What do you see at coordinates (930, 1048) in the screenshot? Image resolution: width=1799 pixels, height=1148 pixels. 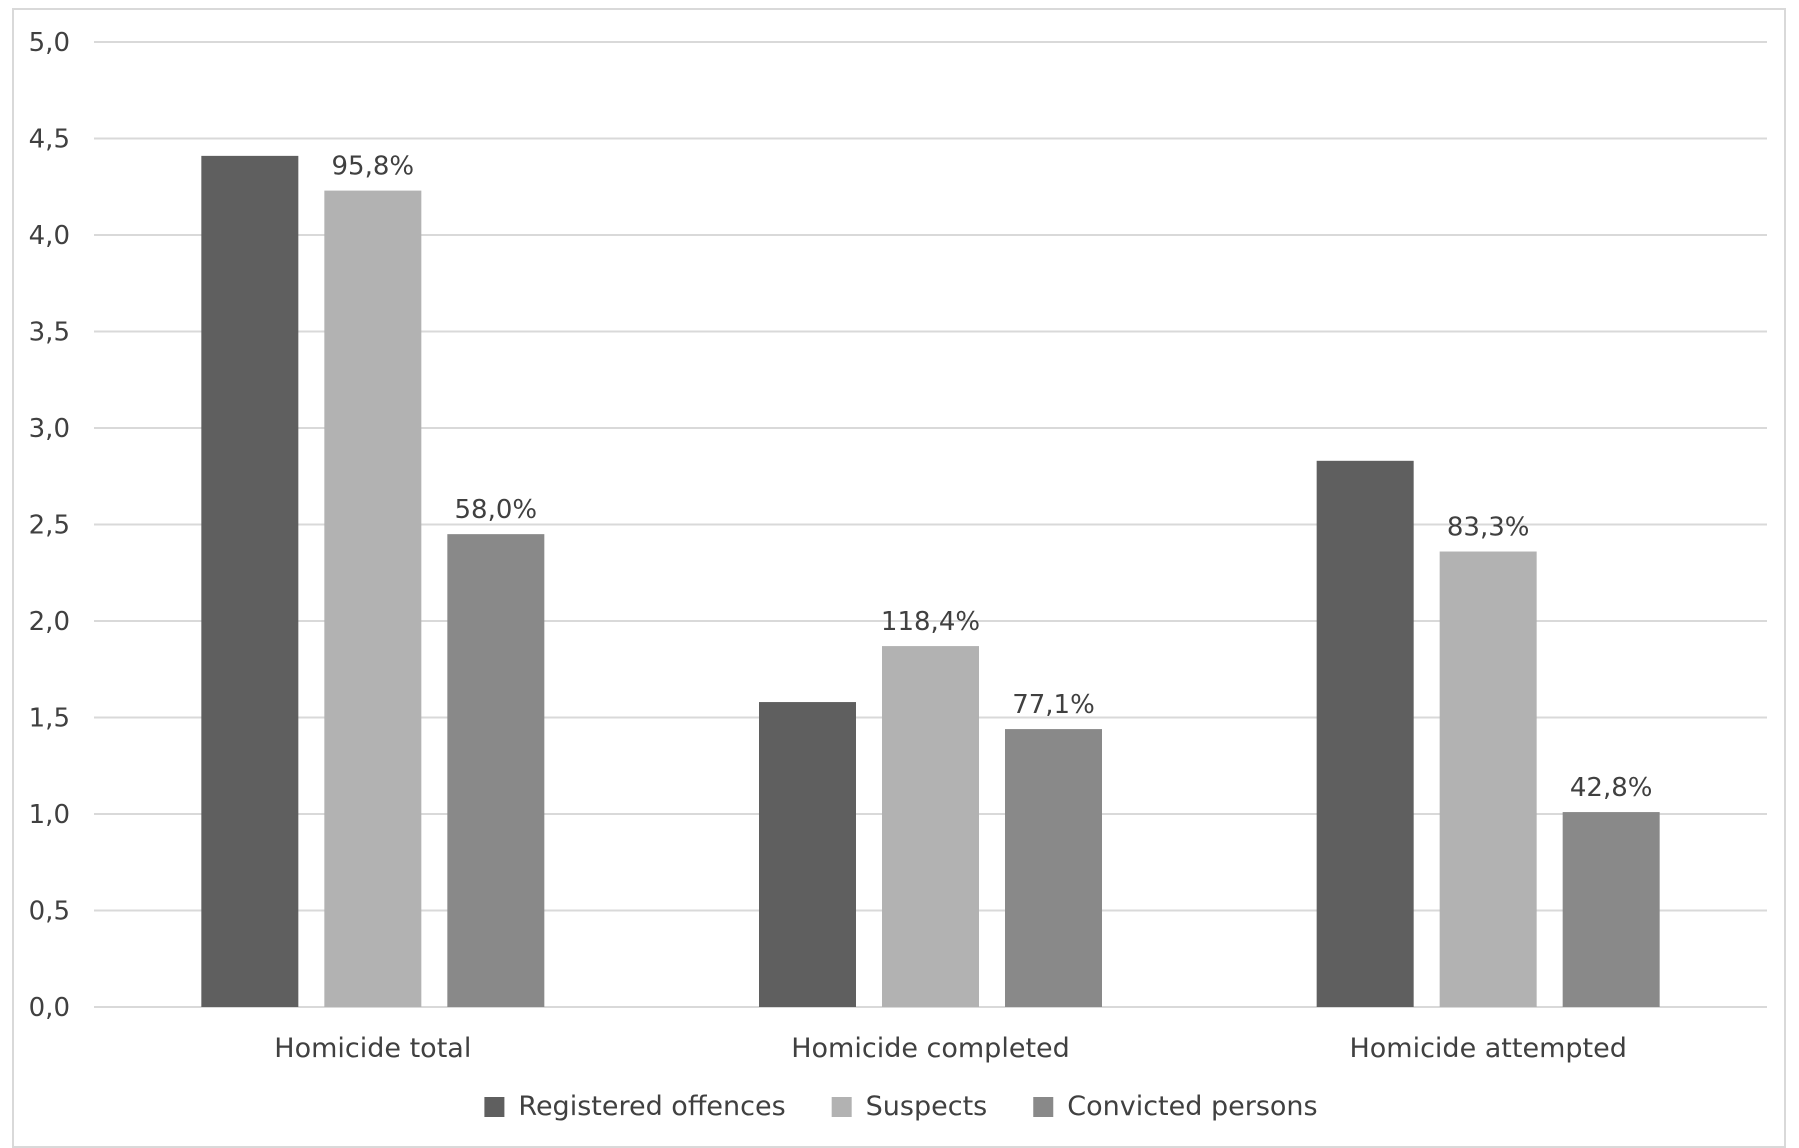 I see `x-tick-label: Homicide completed` at bounding box center [930, 1048].